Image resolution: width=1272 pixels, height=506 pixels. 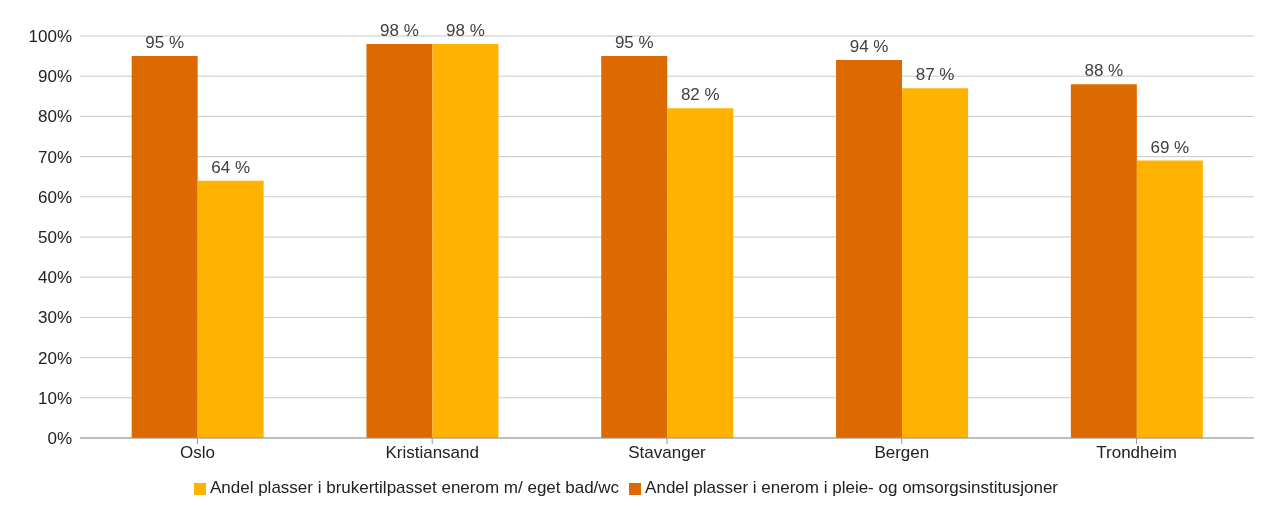 I want to click on data-label: 87 %, so click(x=935, y=75).